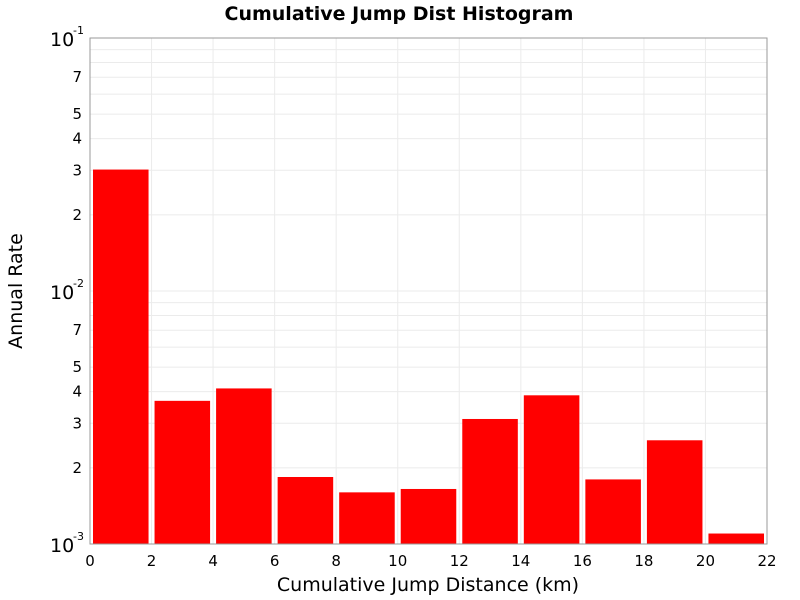 This screenshot has height=600, width=800. What do you see at coordinates (90, 561) in the screenshot?
I see `x-tick-label: 0` at bounding box center [90, 561].